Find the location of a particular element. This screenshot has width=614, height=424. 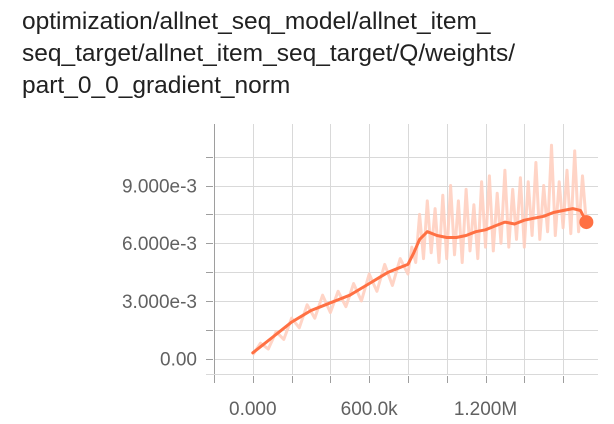

chart-title-line-3: part_0_0_gradient_norm is located at coordinates (156, 85).